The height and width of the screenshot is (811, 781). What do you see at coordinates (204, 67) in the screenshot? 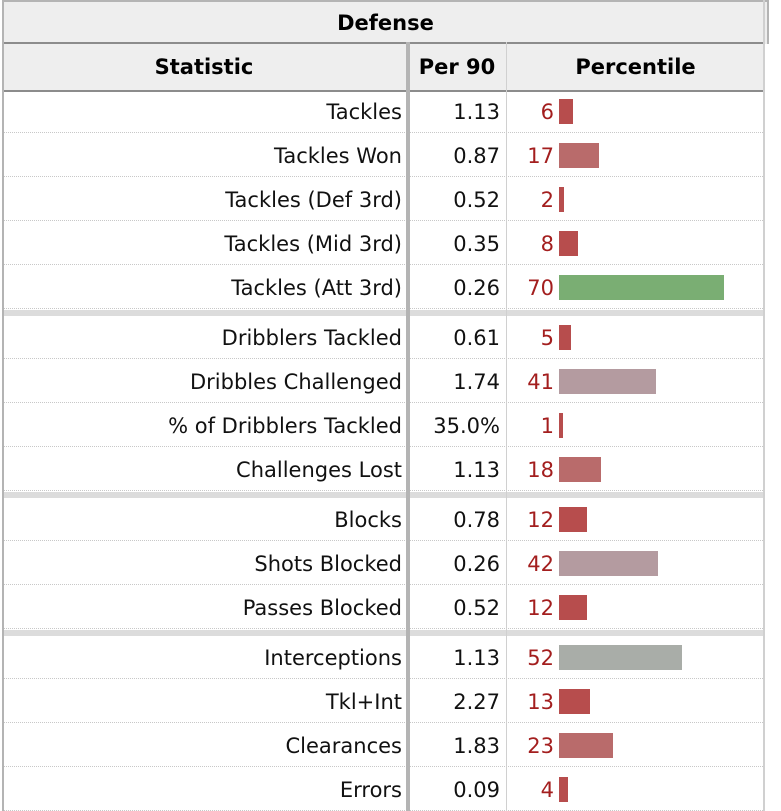
I see `header-statistic: Statistic` at bounding box center [204, 67].